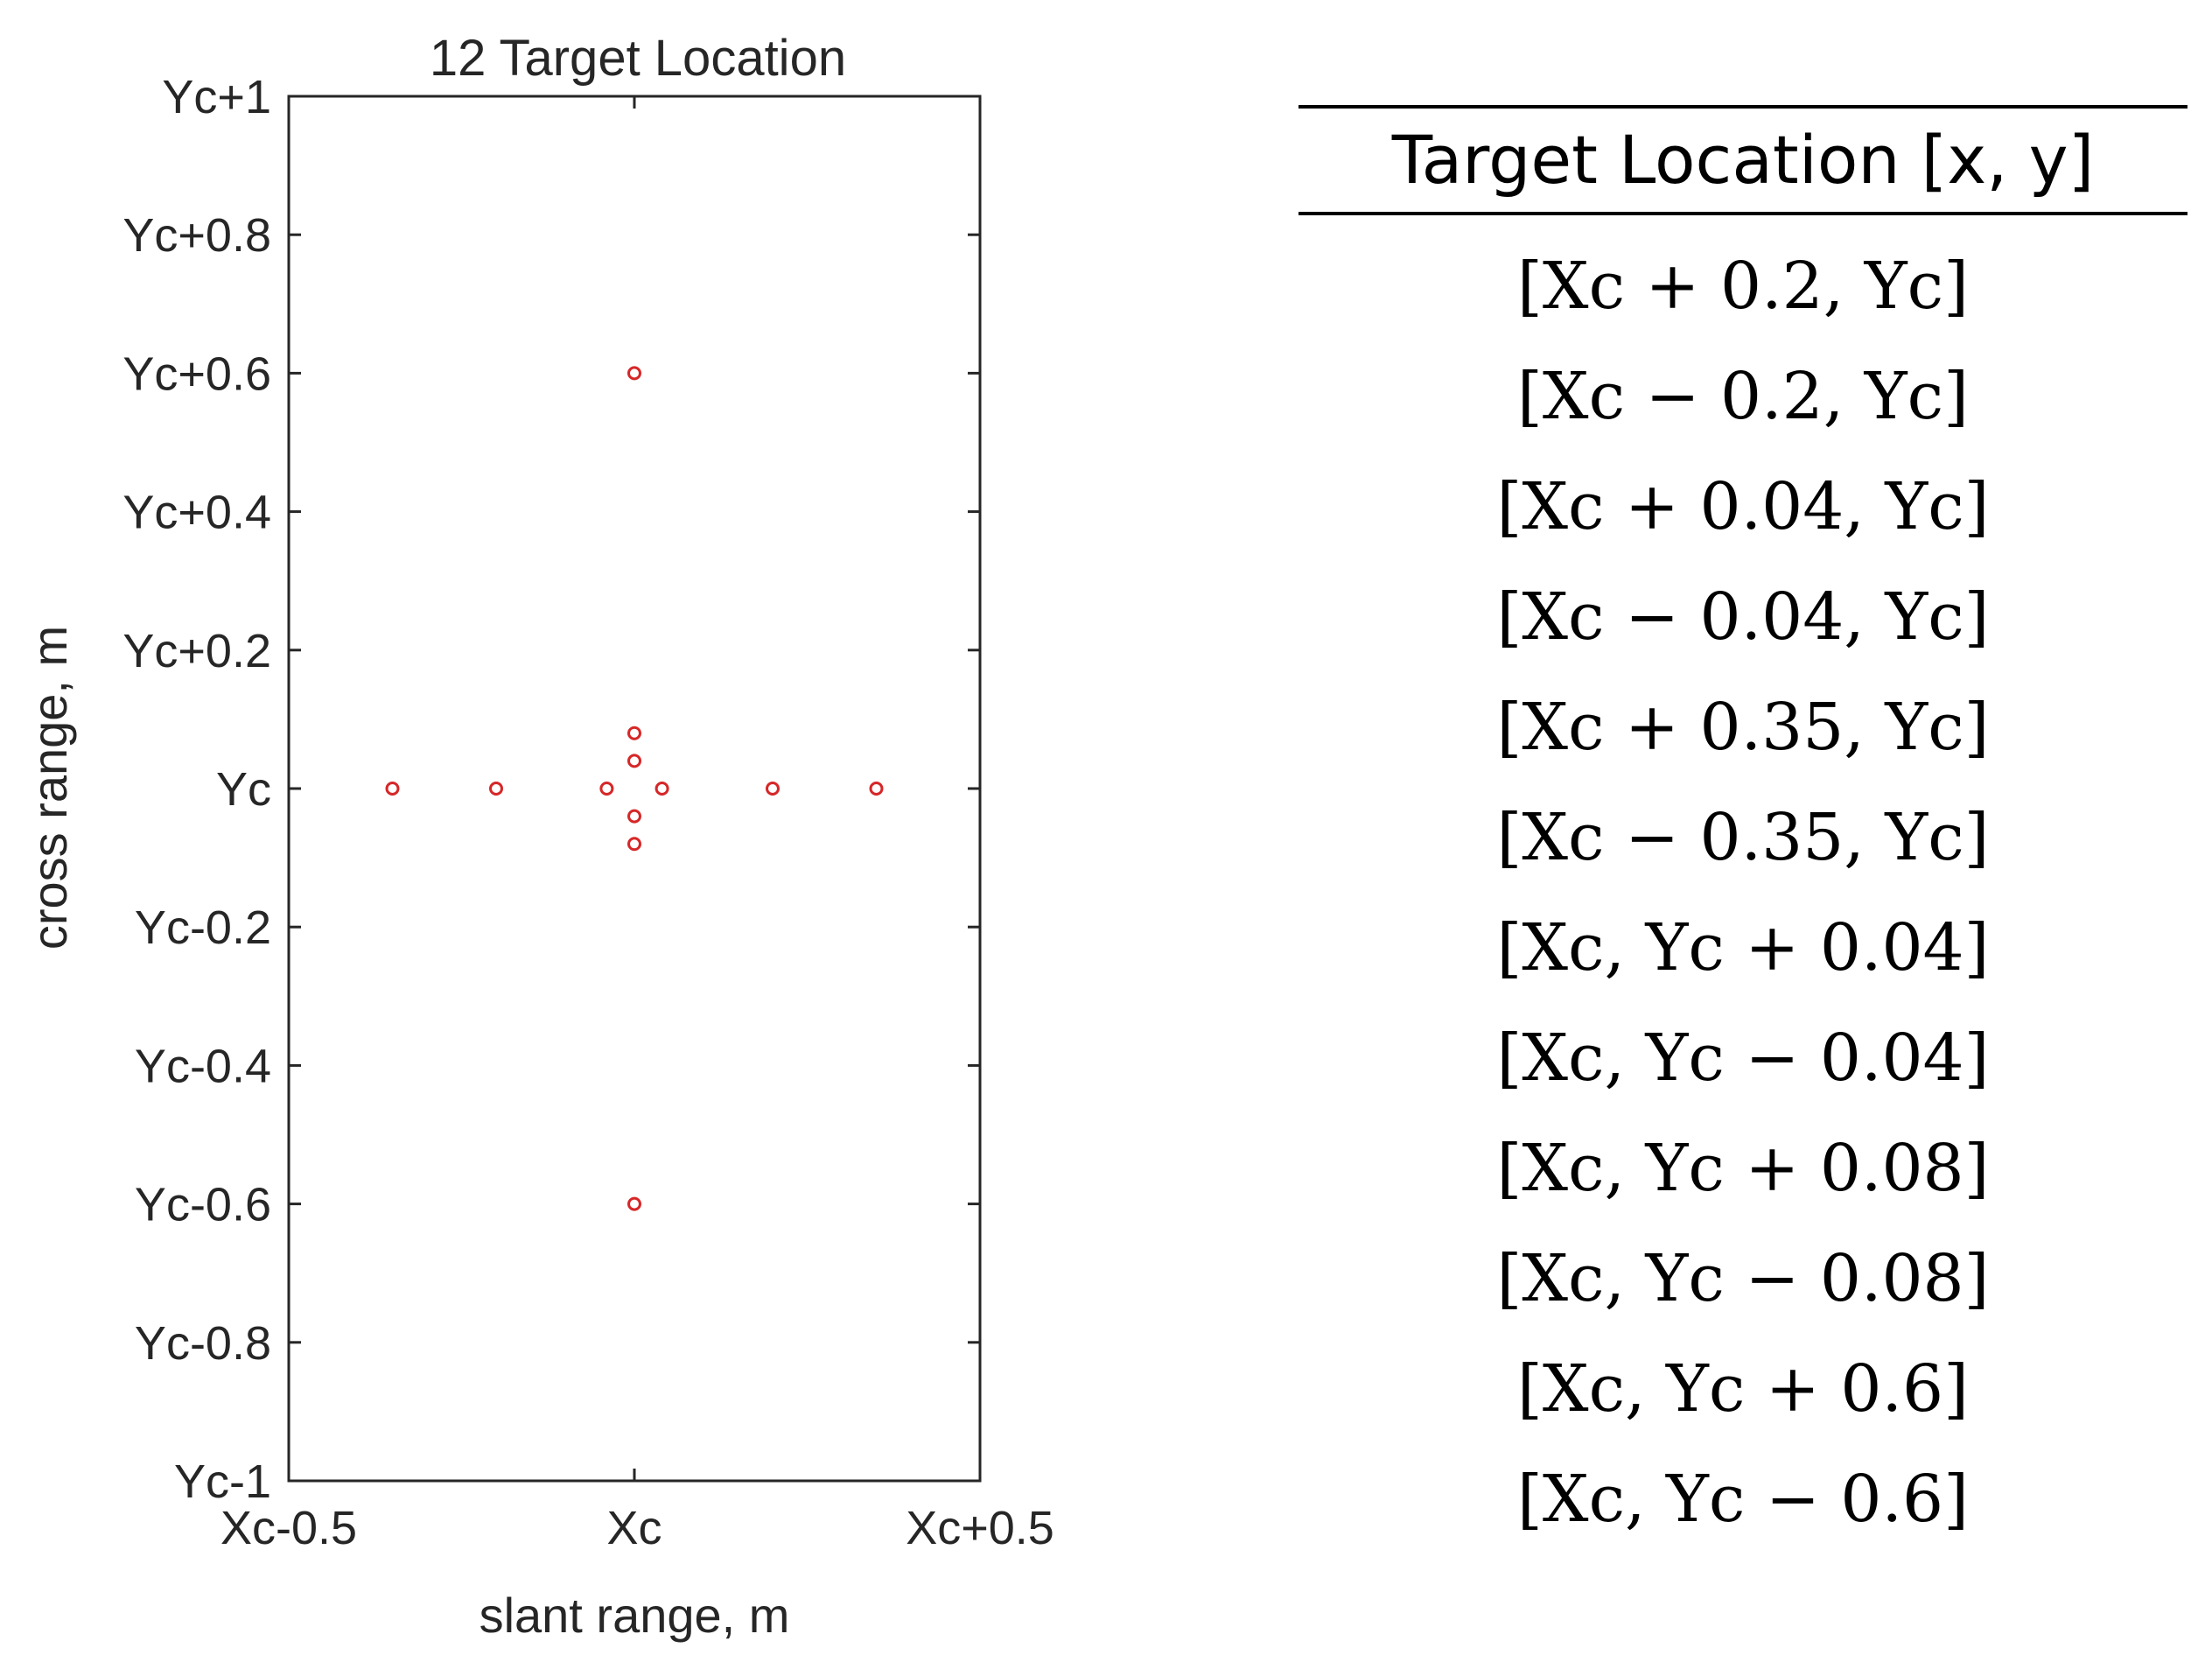 The height and width of the screenshot is (1676, 2212). What do you see at coordinates (216, 97) in the screenshot?
I see `y-tick-label: Yc+1` at bounding box center [216, 97].